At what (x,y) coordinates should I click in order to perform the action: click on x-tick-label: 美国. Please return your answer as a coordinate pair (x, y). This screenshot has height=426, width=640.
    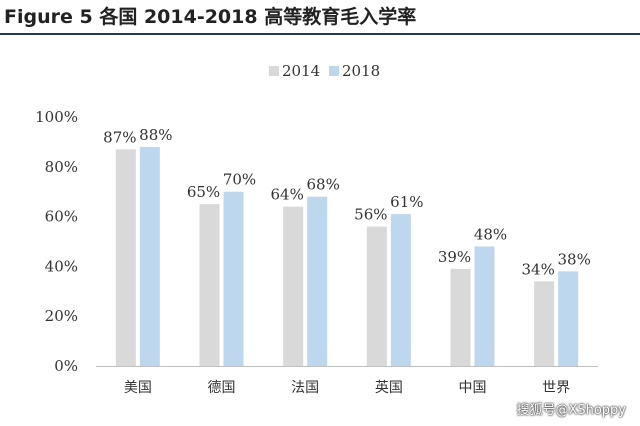
    Looking at the image, I should click on (138, 388).